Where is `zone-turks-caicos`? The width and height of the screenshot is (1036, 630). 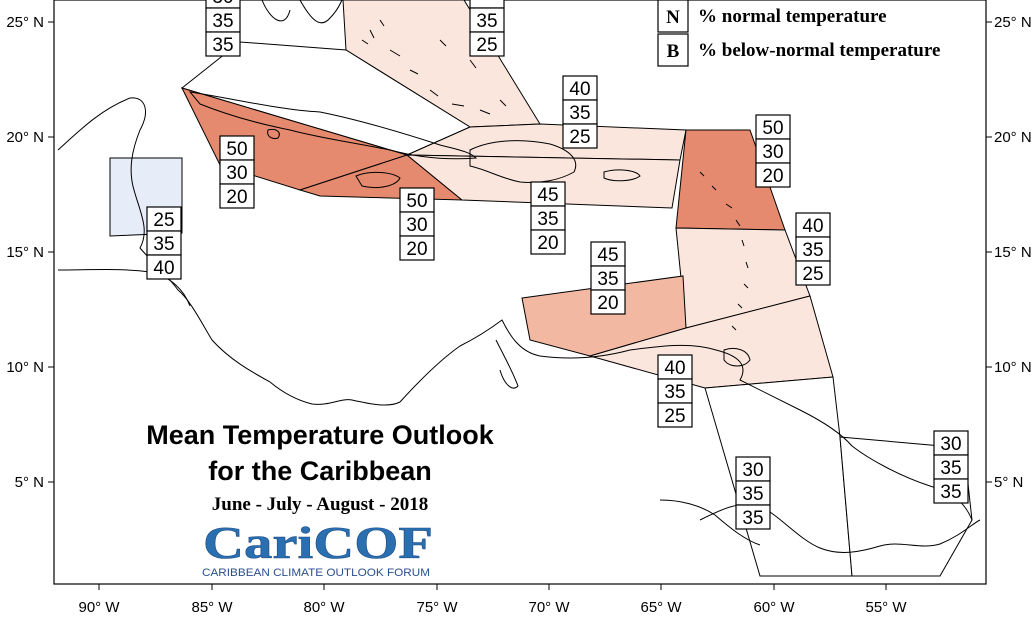 zone-turks-caicos is located at coordinates (546, 142).